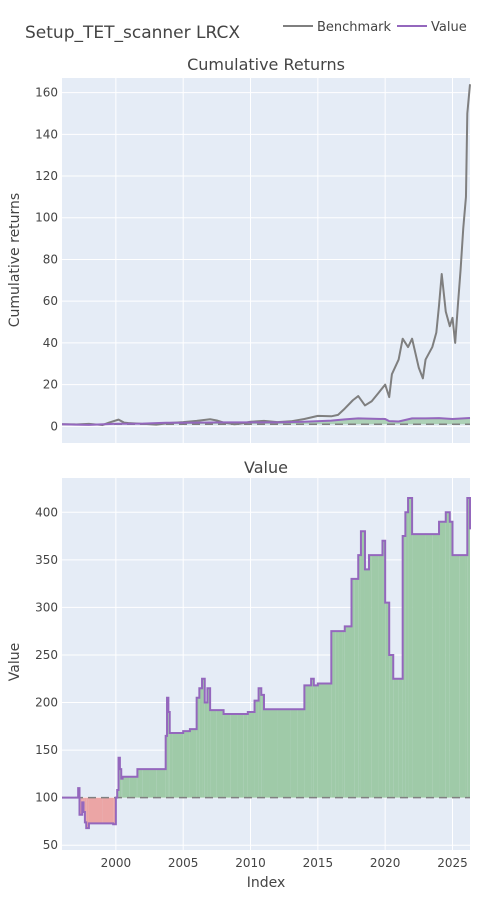 This screenshot has height=900, width=500. Describe the element at coordinates (449, 27) in the screenshot. I see `legend-value-label: Value` at that location.